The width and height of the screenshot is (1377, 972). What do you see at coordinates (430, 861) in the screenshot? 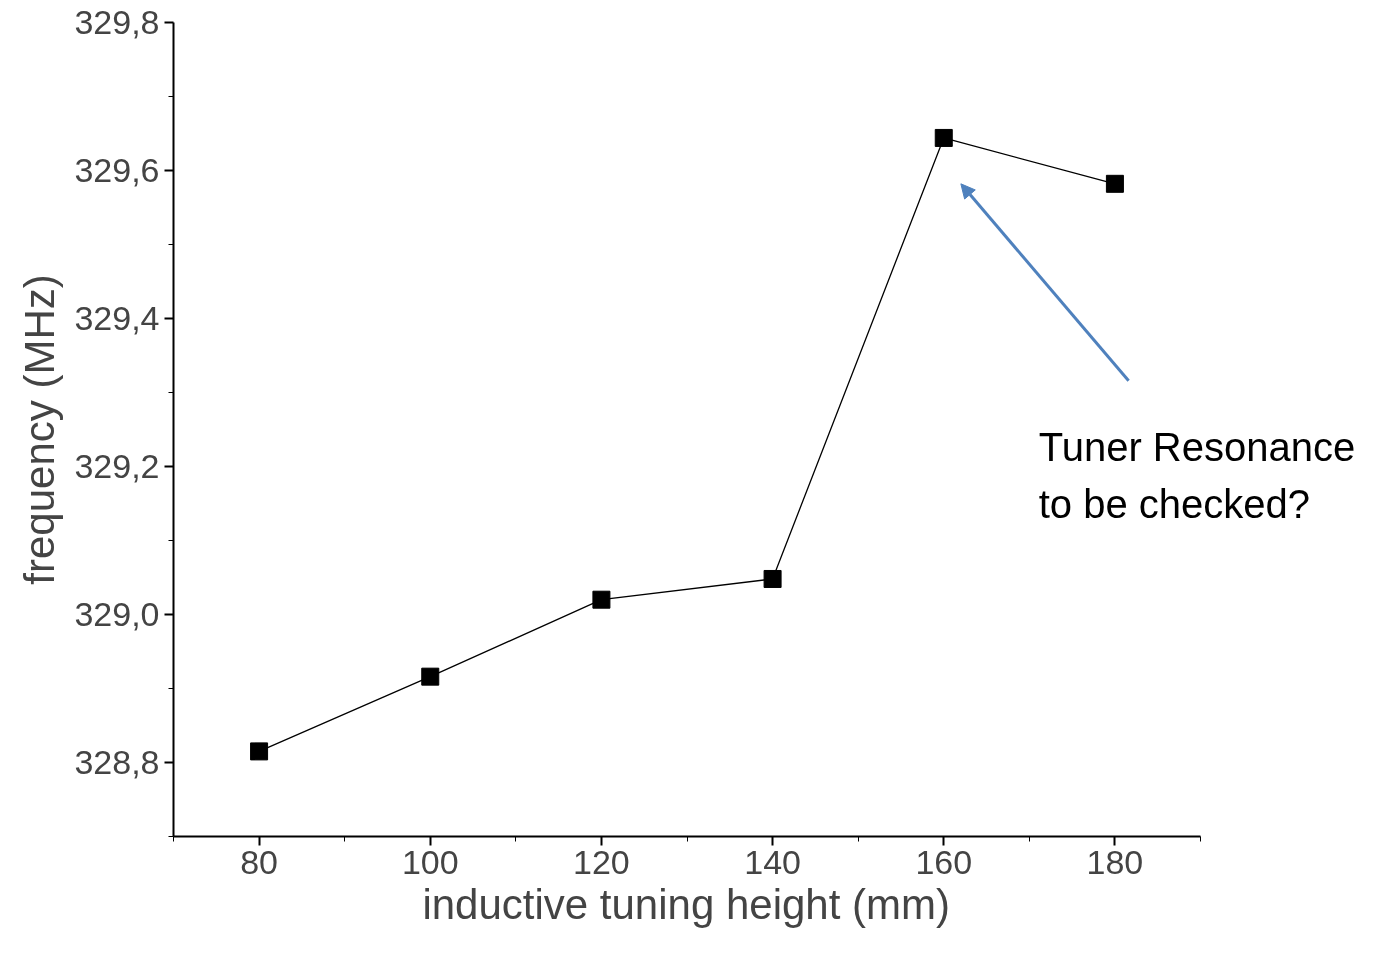
I see `x-tick-label: 100` at bounding box center [430, 861].